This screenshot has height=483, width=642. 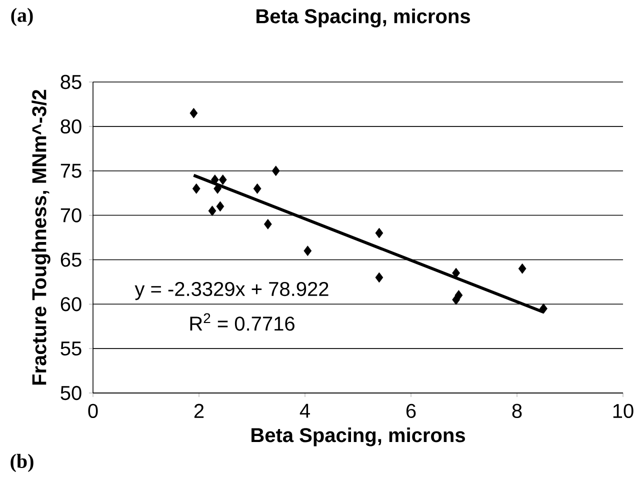 What do you see at coordinates (22, 17) in the screenshot?
I see `text: (a)` at bounding box center [22, 17].